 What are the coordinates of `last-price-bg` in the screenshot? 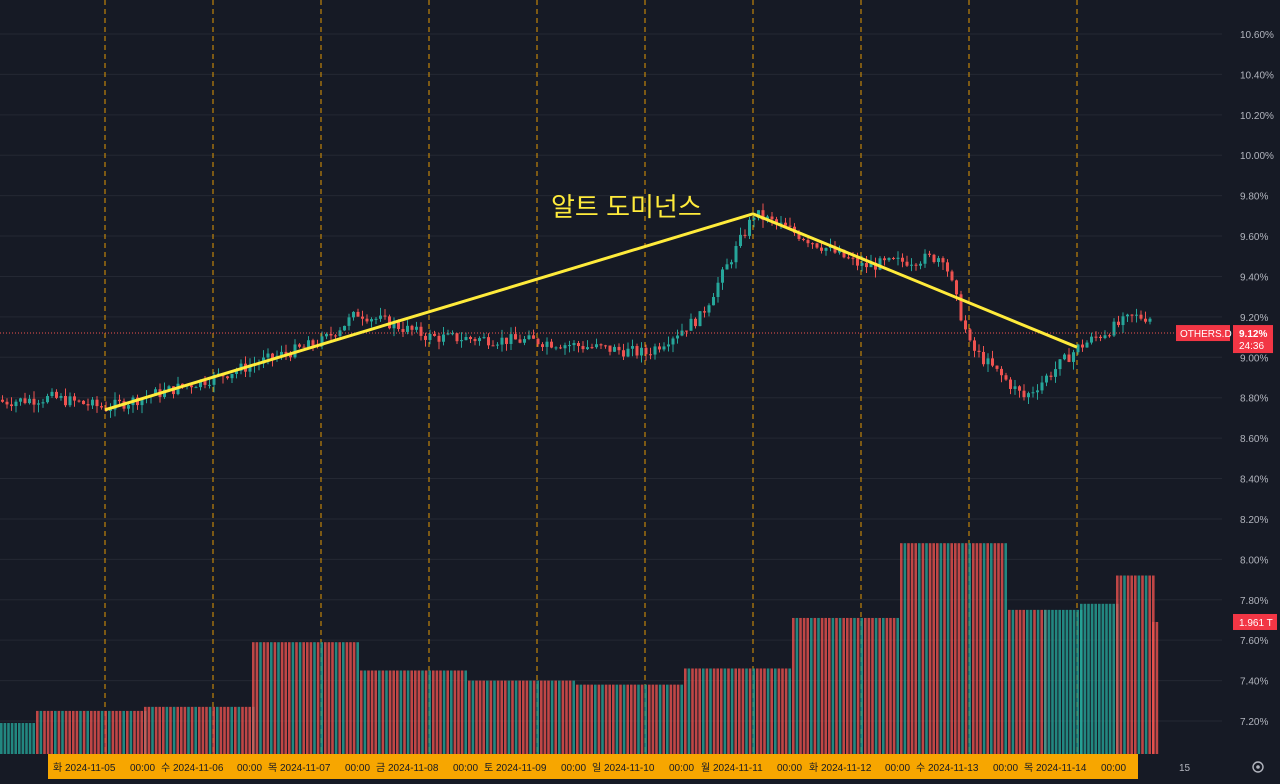 It's located at (1253, 339).